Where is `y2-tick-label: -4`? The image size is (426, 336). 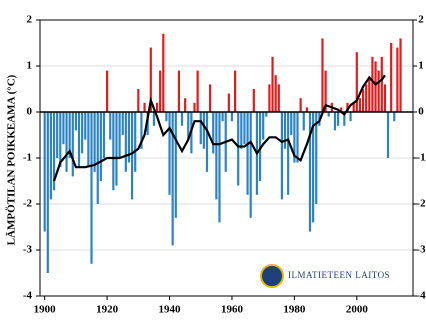
y2-tick-label: -4 is located at coordinates (421, 296).